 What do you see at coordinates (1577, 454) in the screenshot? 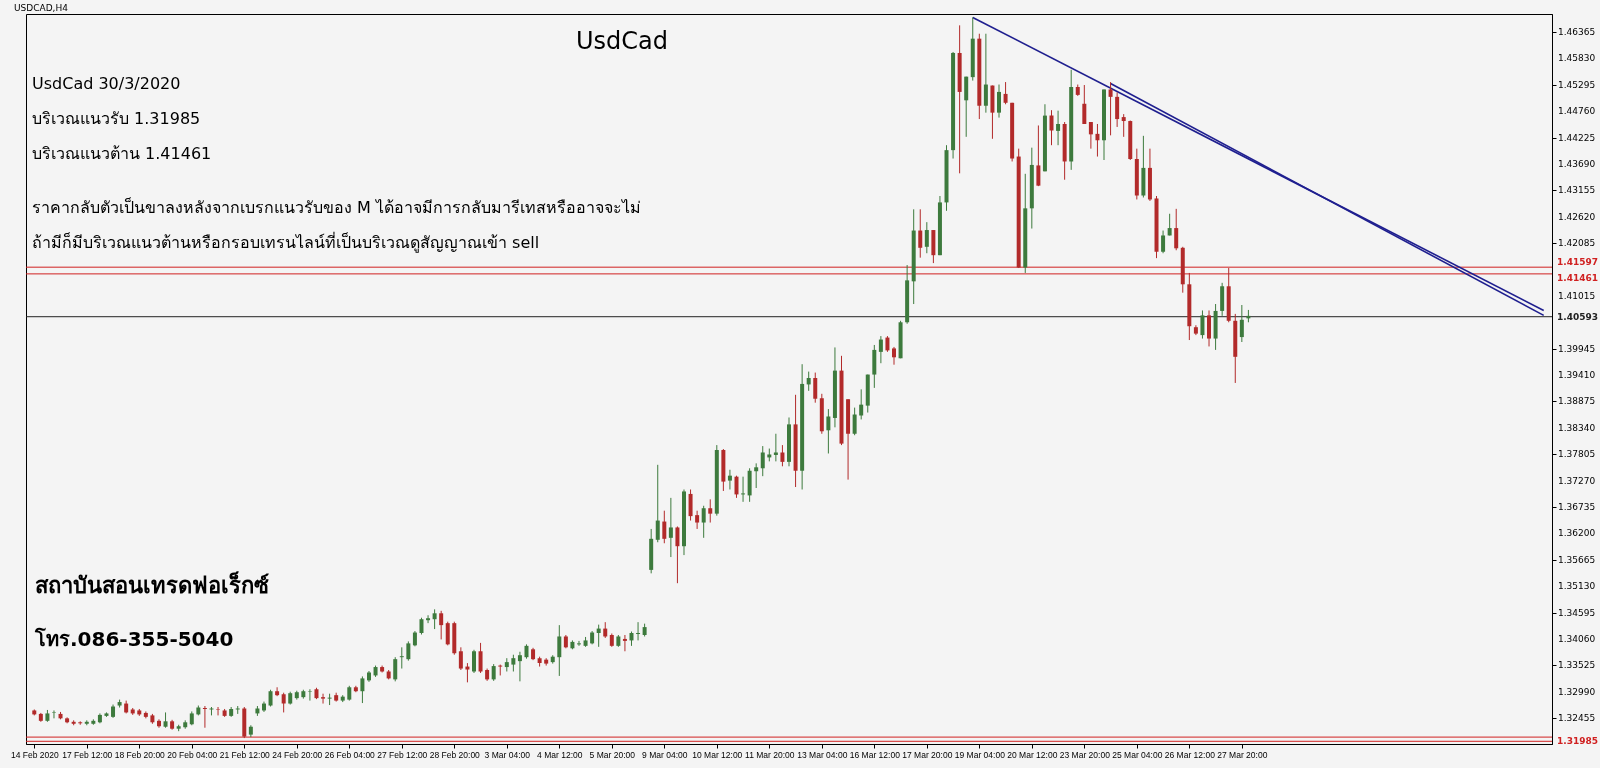
I see `y-tick-label: 1.37805` at bounding box center [1577, 454].